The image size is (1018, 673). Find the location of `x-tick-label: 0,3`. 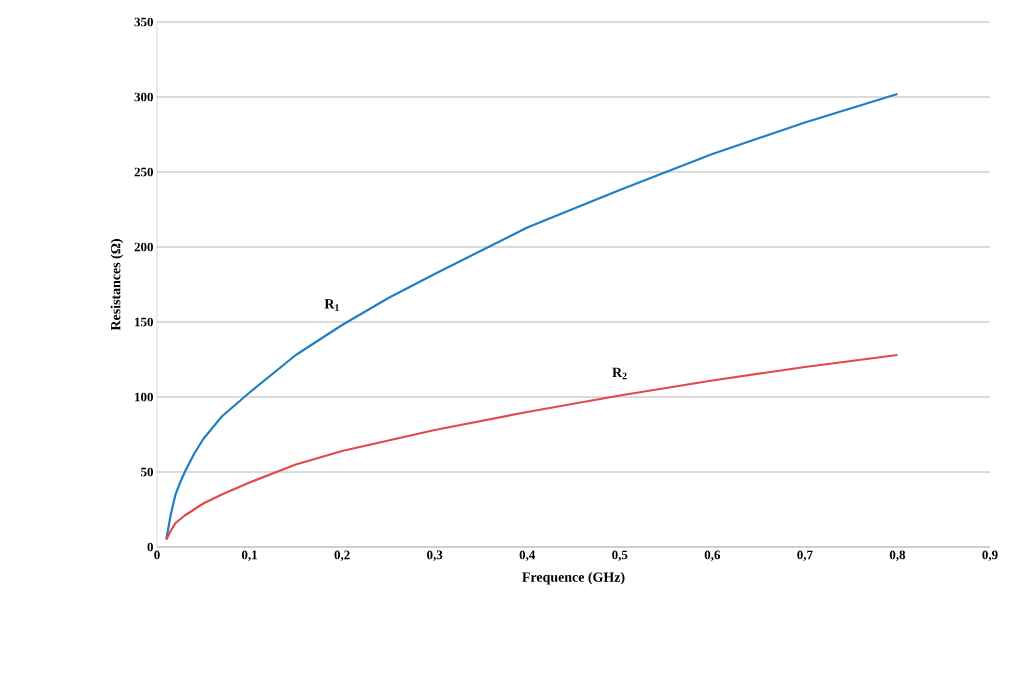

x-tick-label: 0,3 is located at coordinates (435, 556).